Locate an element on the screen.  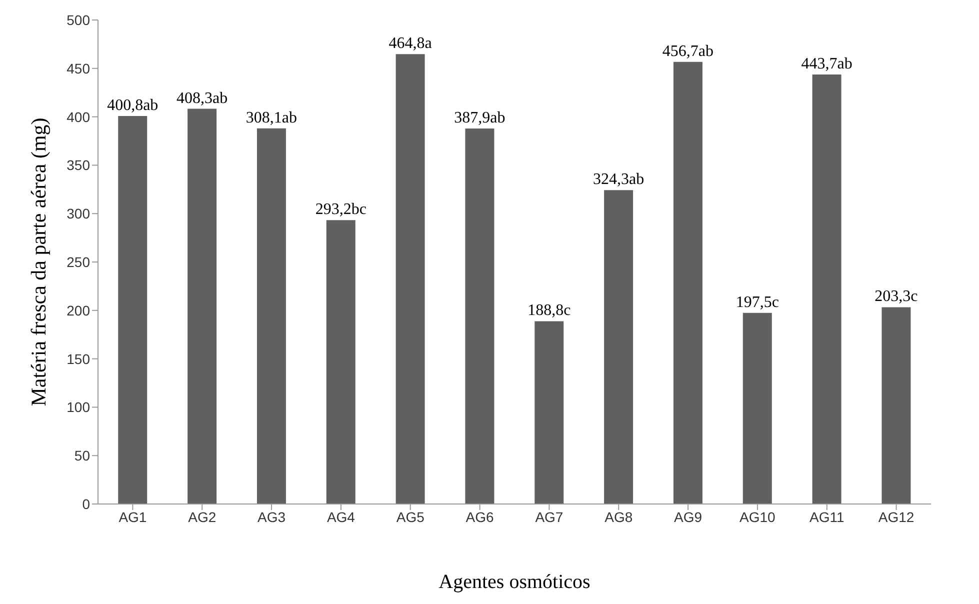
data-label: 293,2bc is located at coordinates (340, 209).